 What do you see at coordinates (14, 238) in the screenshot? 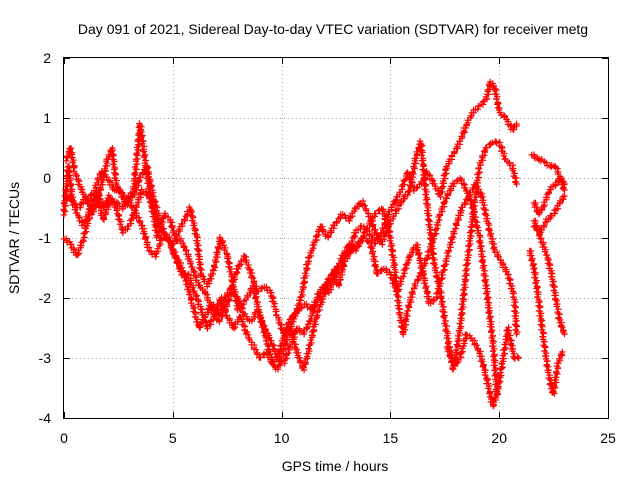
I see `y-axis-label: SDTVAR / TECUs` at bounding box center [14, 238].